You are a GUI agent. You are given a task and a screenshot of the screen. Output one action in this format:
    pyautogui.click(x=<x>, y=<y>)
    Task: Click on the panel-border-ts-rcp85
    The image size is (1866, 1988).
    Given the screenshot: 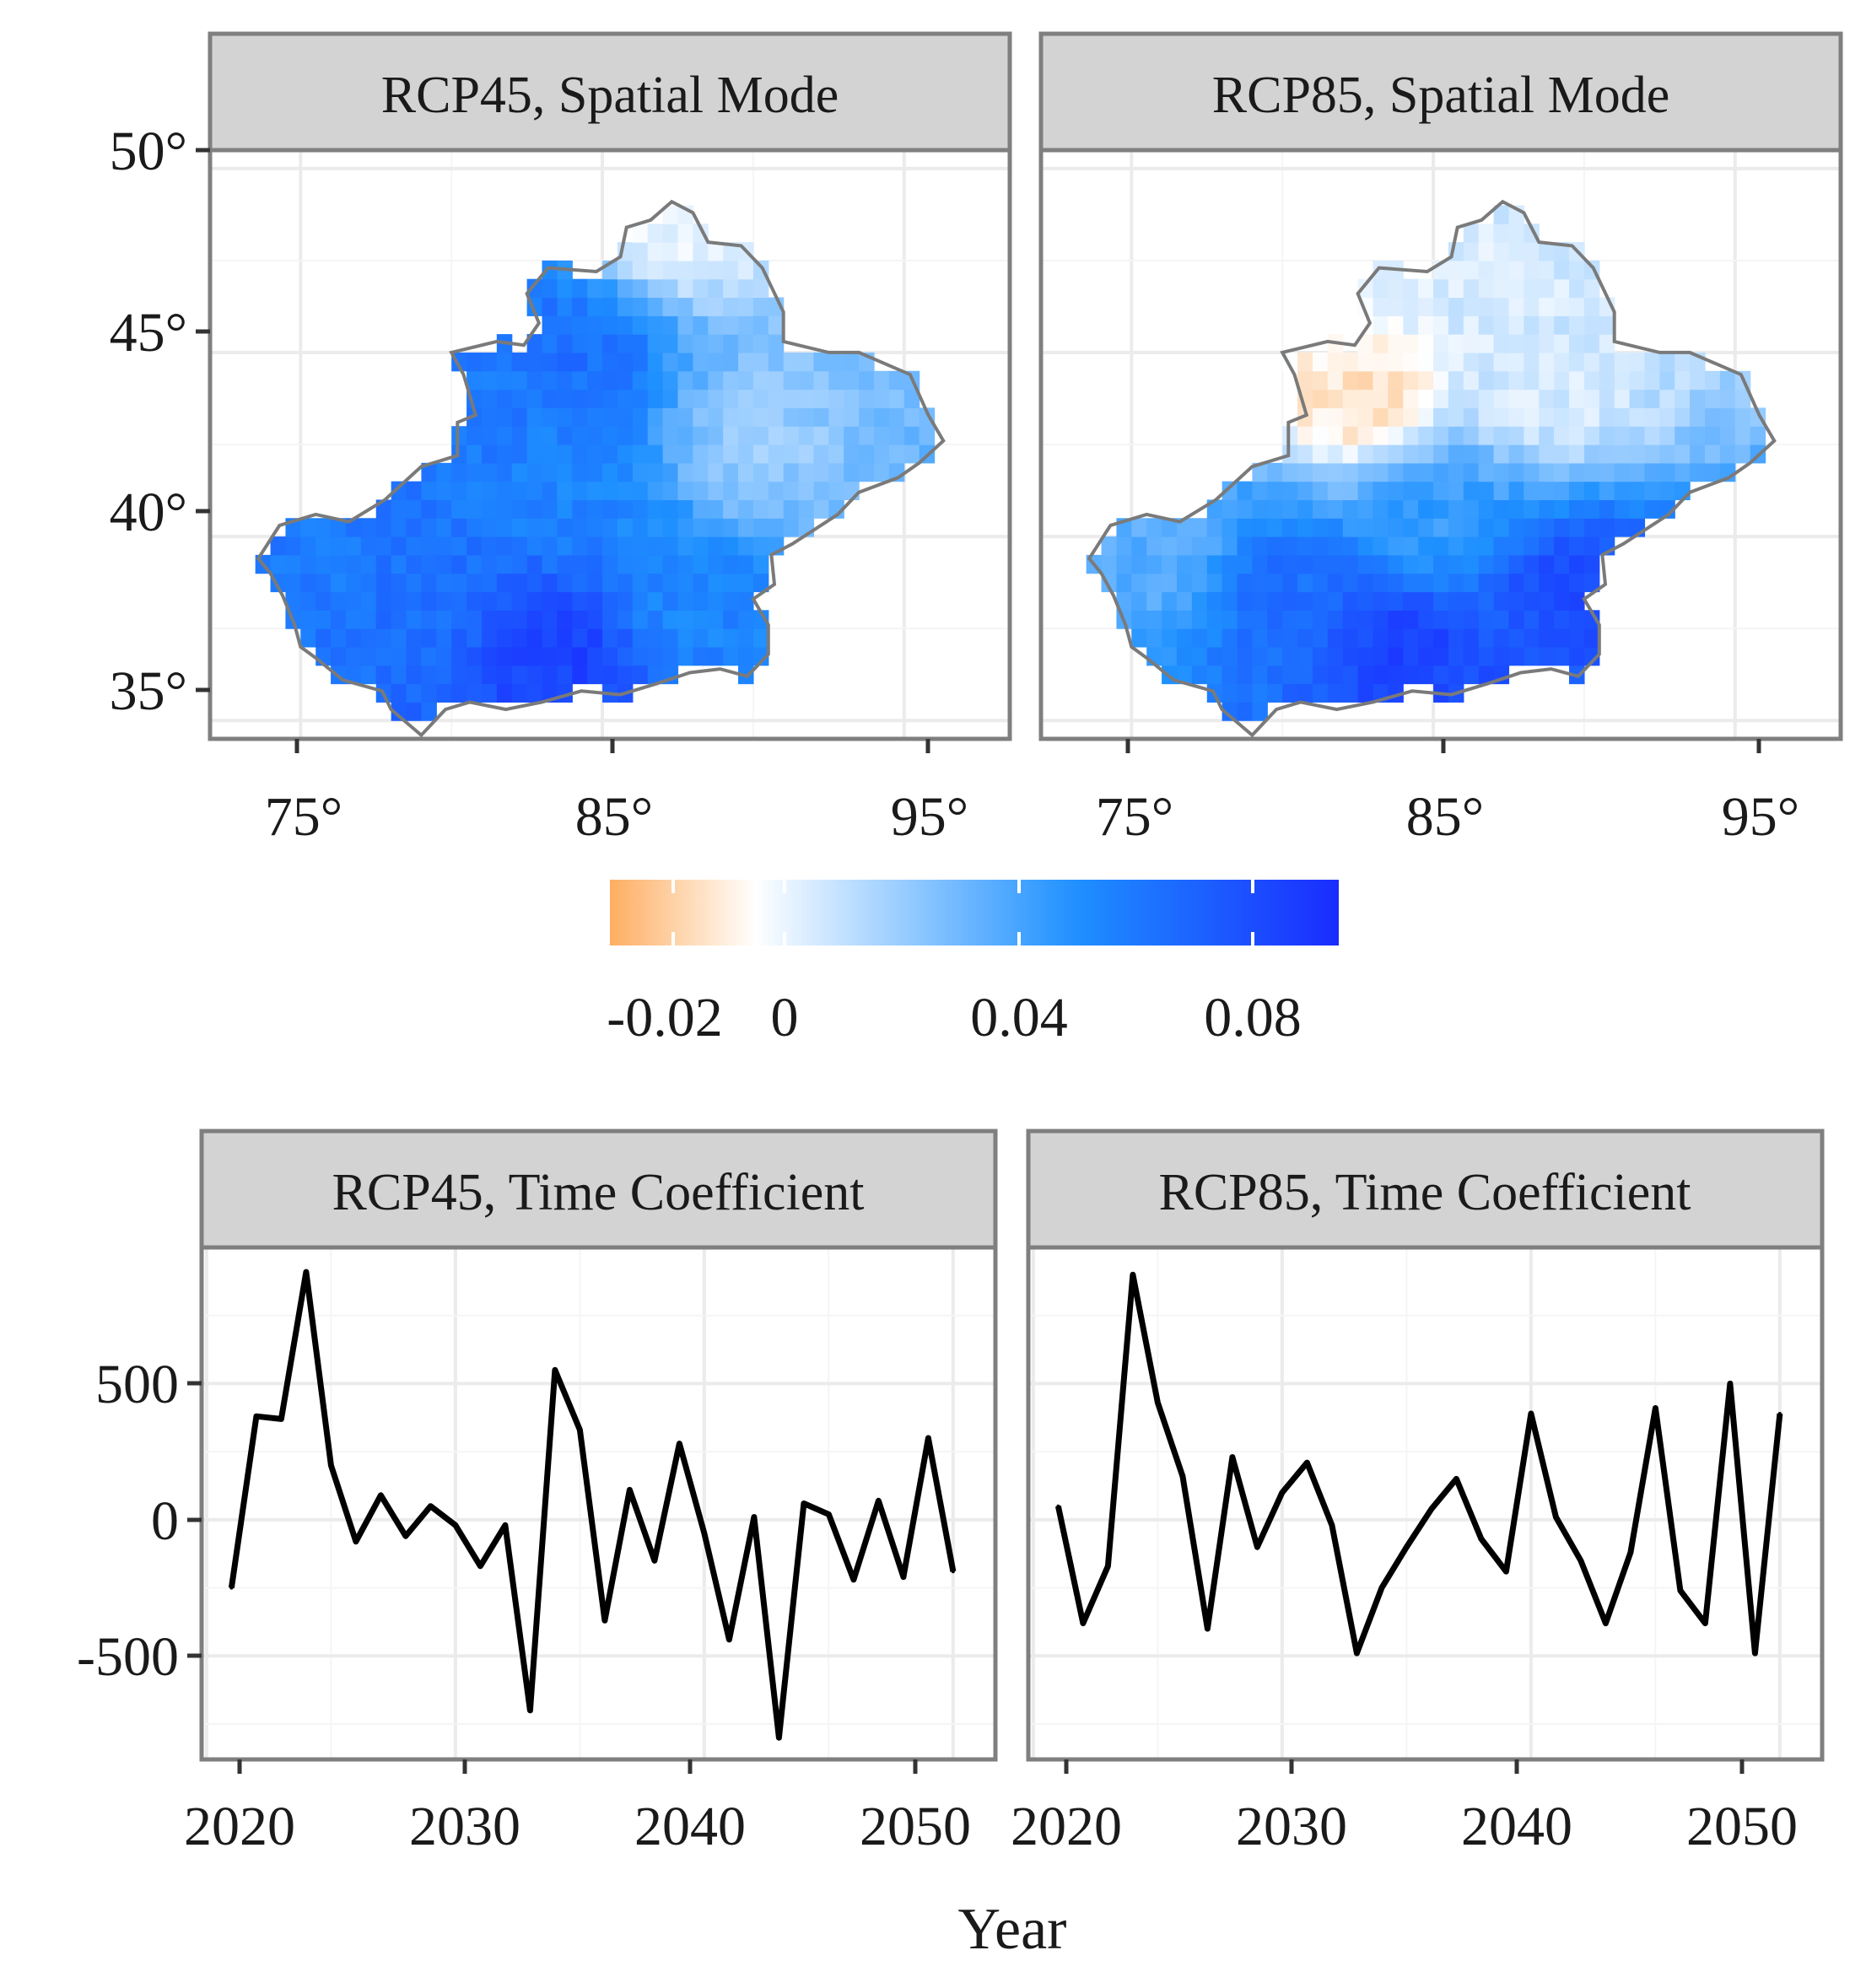 What is the action you would take?
    pyautogui.click(x=1425, y=1503)
    